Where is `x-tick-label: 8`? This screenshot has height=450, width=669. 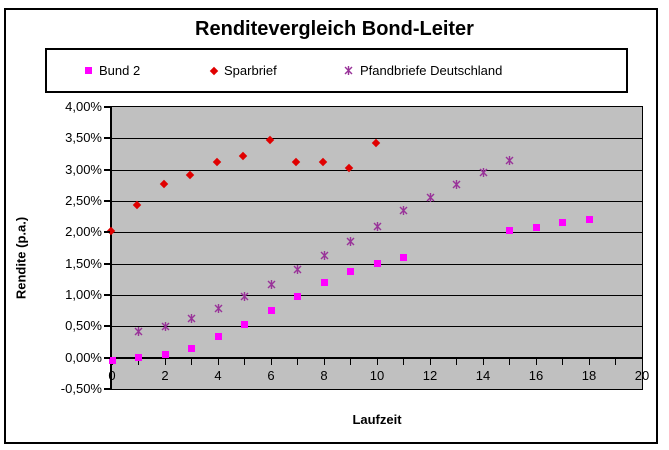
x-tick-label: 8 is located at coordinates (324, 375).